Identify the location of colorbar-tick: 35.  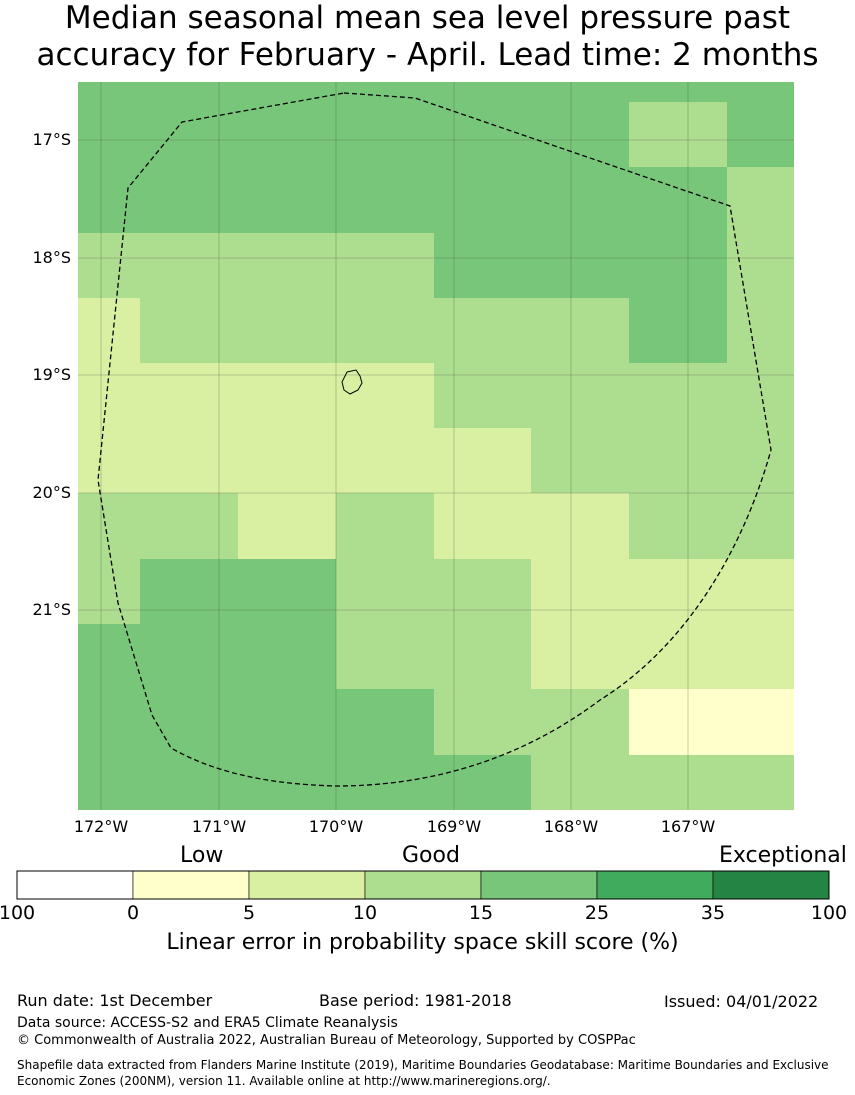
(713, 913).